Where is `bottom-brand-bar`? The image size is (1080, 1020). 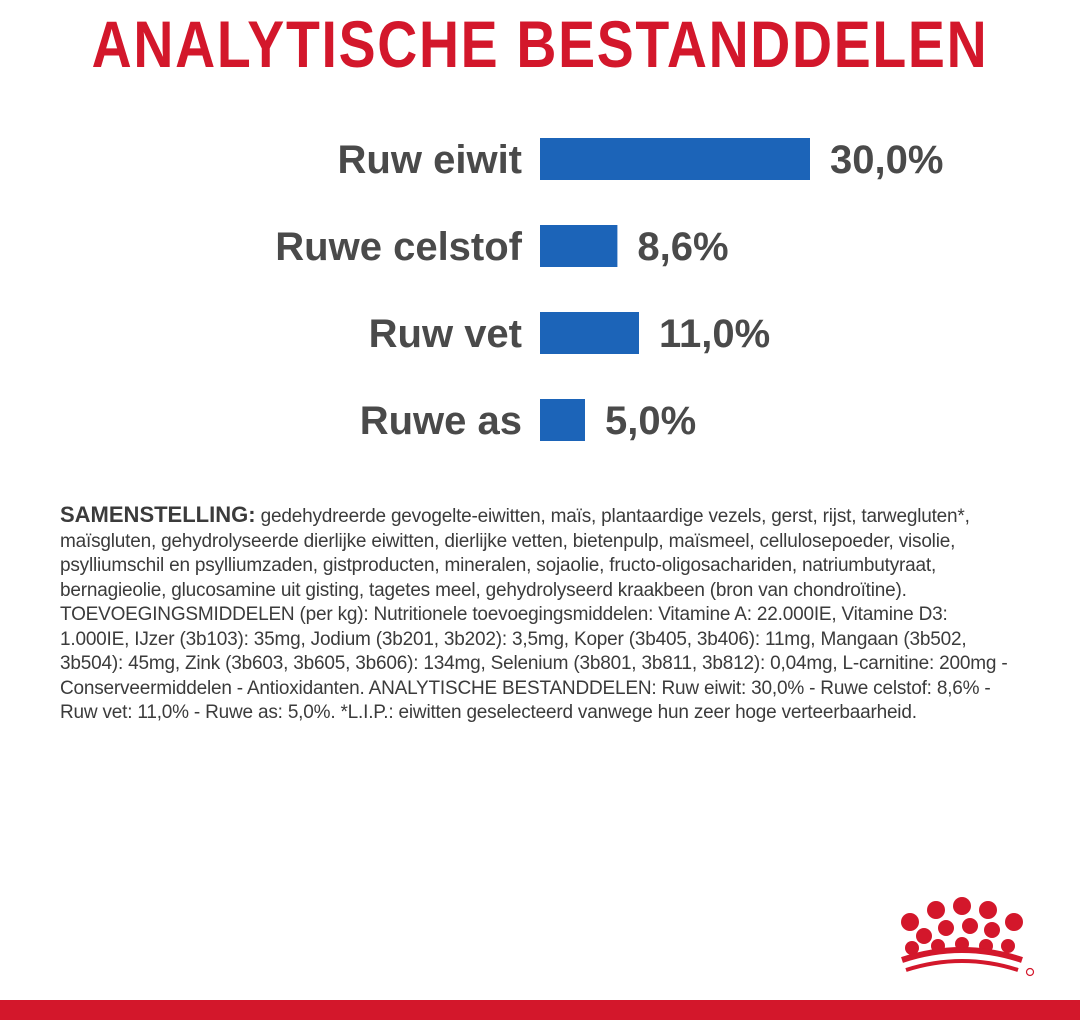
bottom-brand-bar is located at coordinates (540, 1010).